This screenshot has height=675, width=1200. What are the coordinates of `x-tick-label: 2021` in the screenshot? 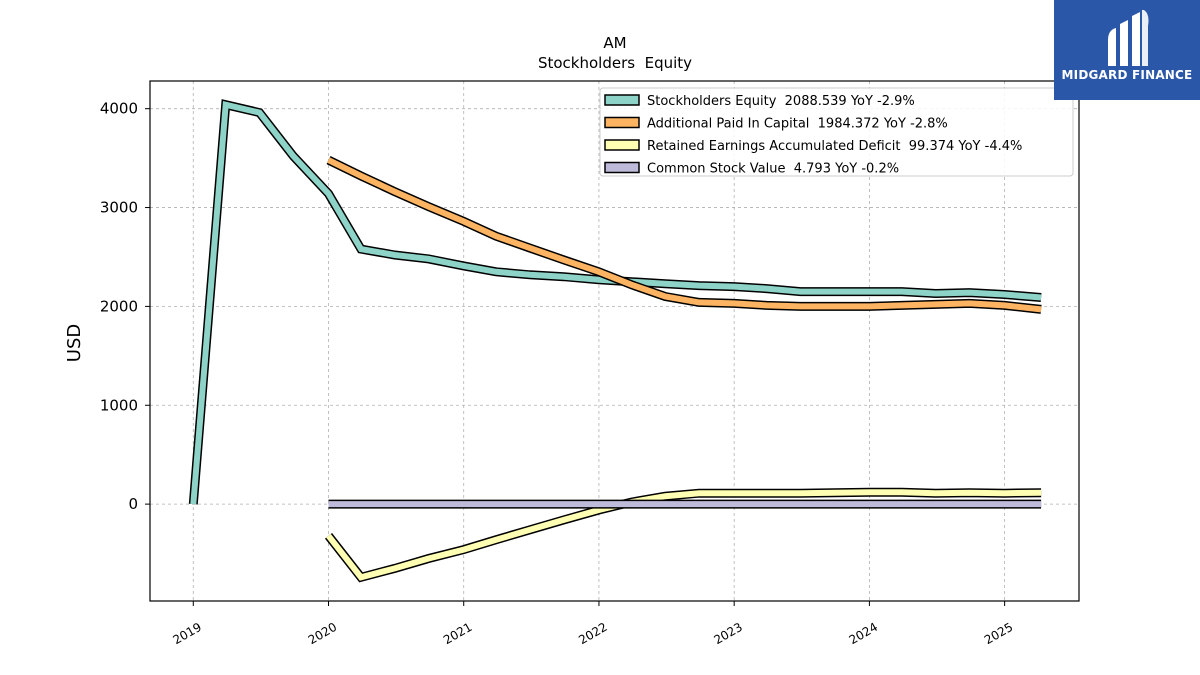 It's located at (457, 633).